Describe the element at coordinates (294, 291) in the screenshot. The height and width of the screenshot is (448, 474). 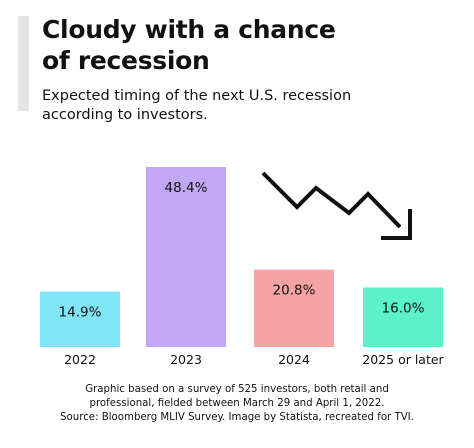
I see `bar-value-label: 20.8%` at that location.